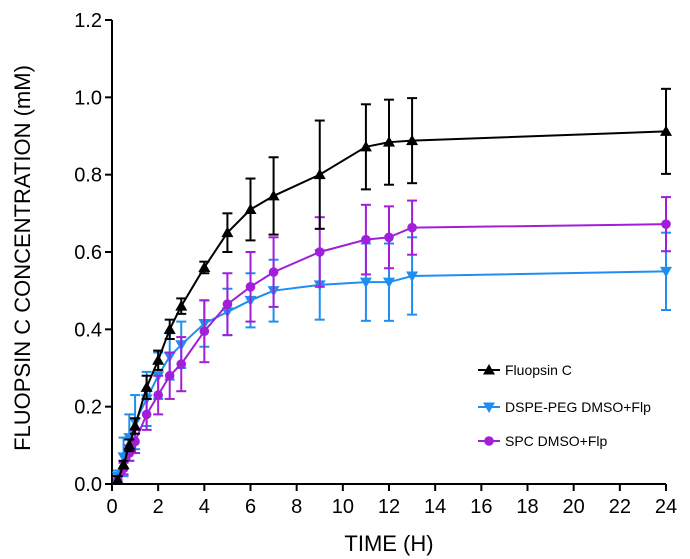 This screenshot has height=559, width=690. What do you see at coordinates (556, 441) in the screenshot?
I see `legend-label: SPC DMSO+Flp` at bounding box center [556, 441].